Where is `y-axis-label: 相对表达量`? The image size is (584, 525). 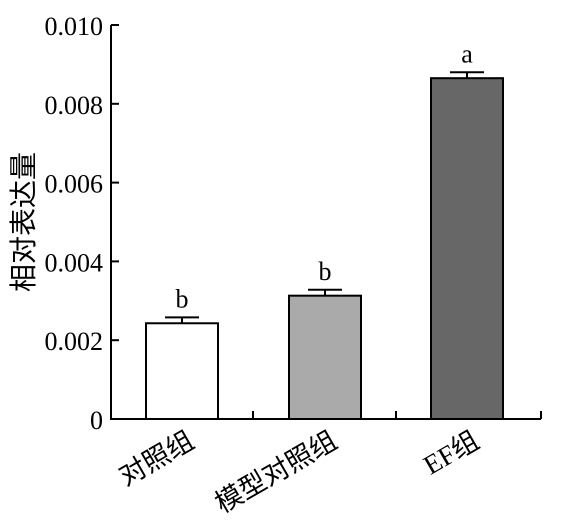
y-axis-label: 相对表达量 is located at coordinates (24, 222).